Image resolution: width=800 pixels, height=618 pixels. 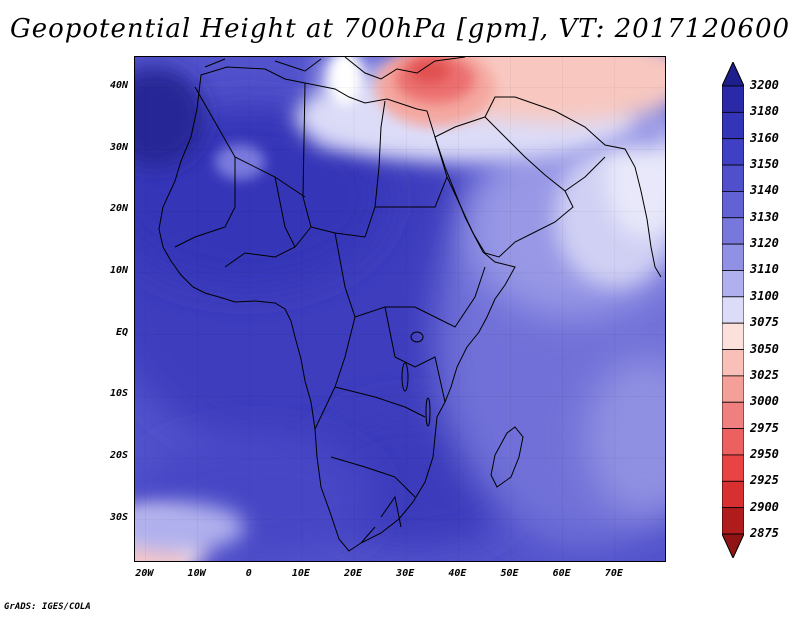 I want to click on colorbar-swatches, so click(x=733, y=310).